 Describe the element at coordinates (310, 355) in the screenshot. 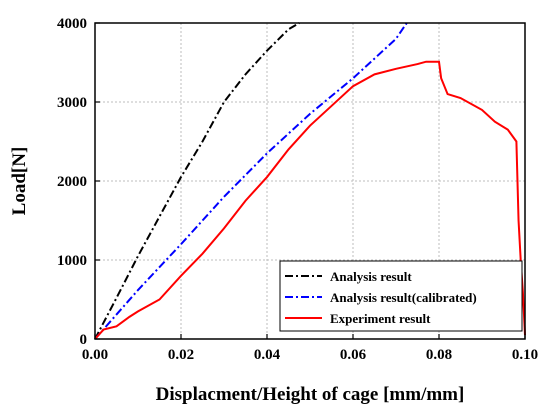

I see `x-tick-labels: 0.00 0.02 0.04 0.06 0.08 0.10` at that location.